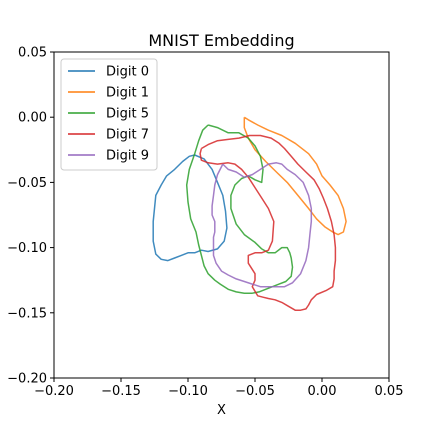  I want to click on y-tick-label: −0.15, so click(27, 313).